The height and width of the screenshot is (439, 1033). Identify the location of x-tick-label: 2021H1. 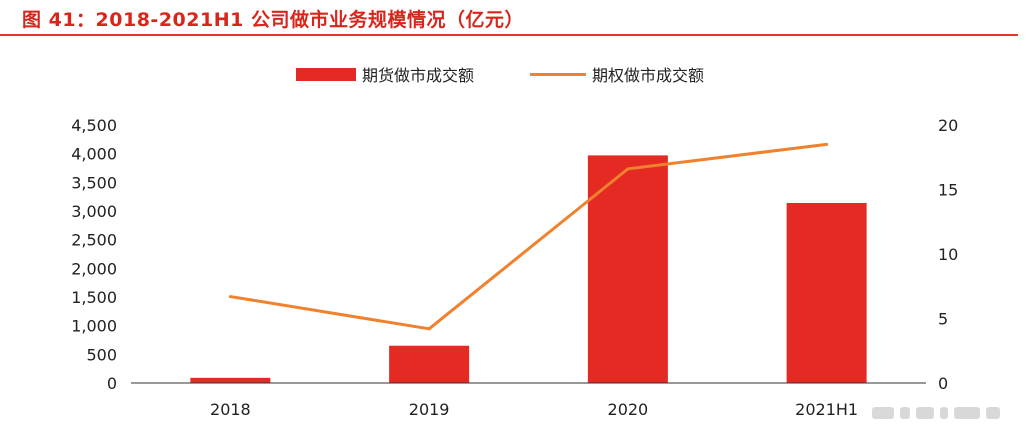
(826, 409).